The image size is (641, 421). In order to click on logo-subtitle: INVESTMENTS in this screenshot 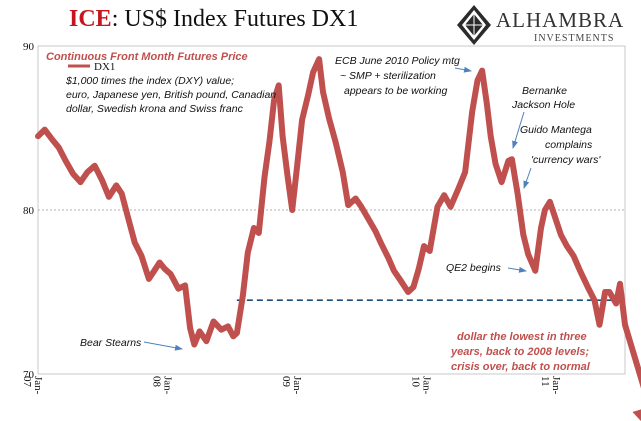, I will do `click(574, 38)`.